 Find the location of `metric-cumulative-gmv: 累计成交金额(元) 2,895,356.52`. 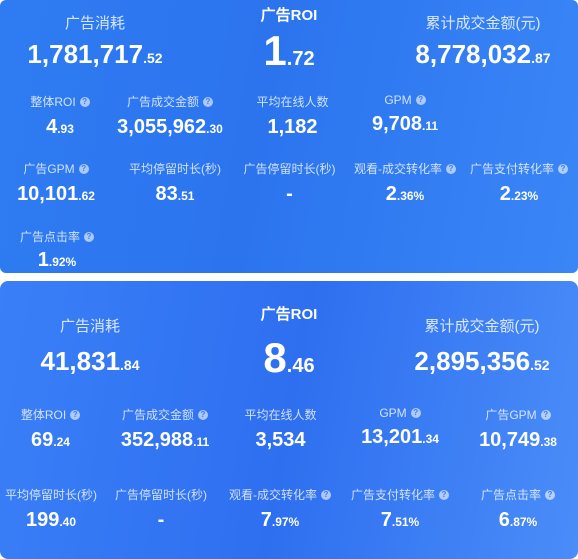

metric-cumulative-gmv: 累计成交金额(元) 2,895,356.52 is located at coordinates (482, 346).